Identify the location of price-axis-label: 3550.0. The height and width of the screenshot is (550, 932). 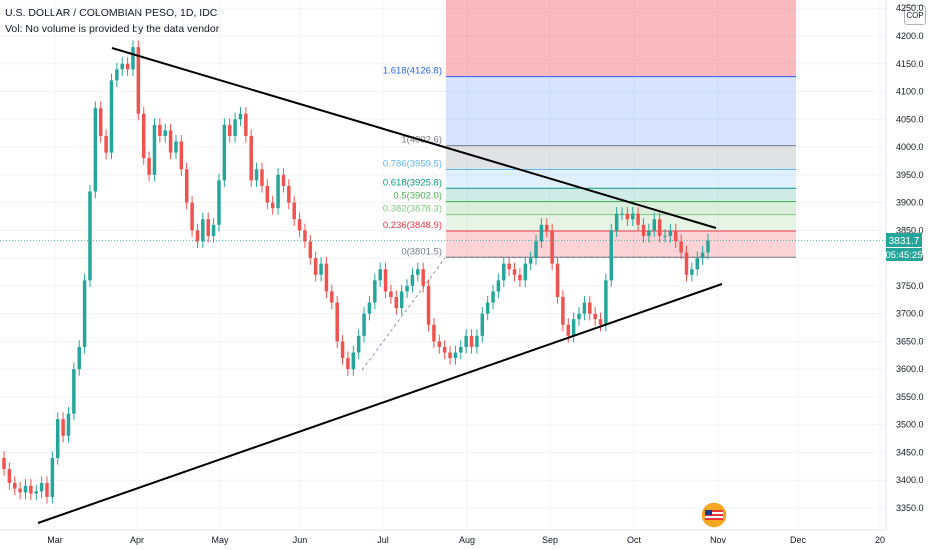
(910, 397).